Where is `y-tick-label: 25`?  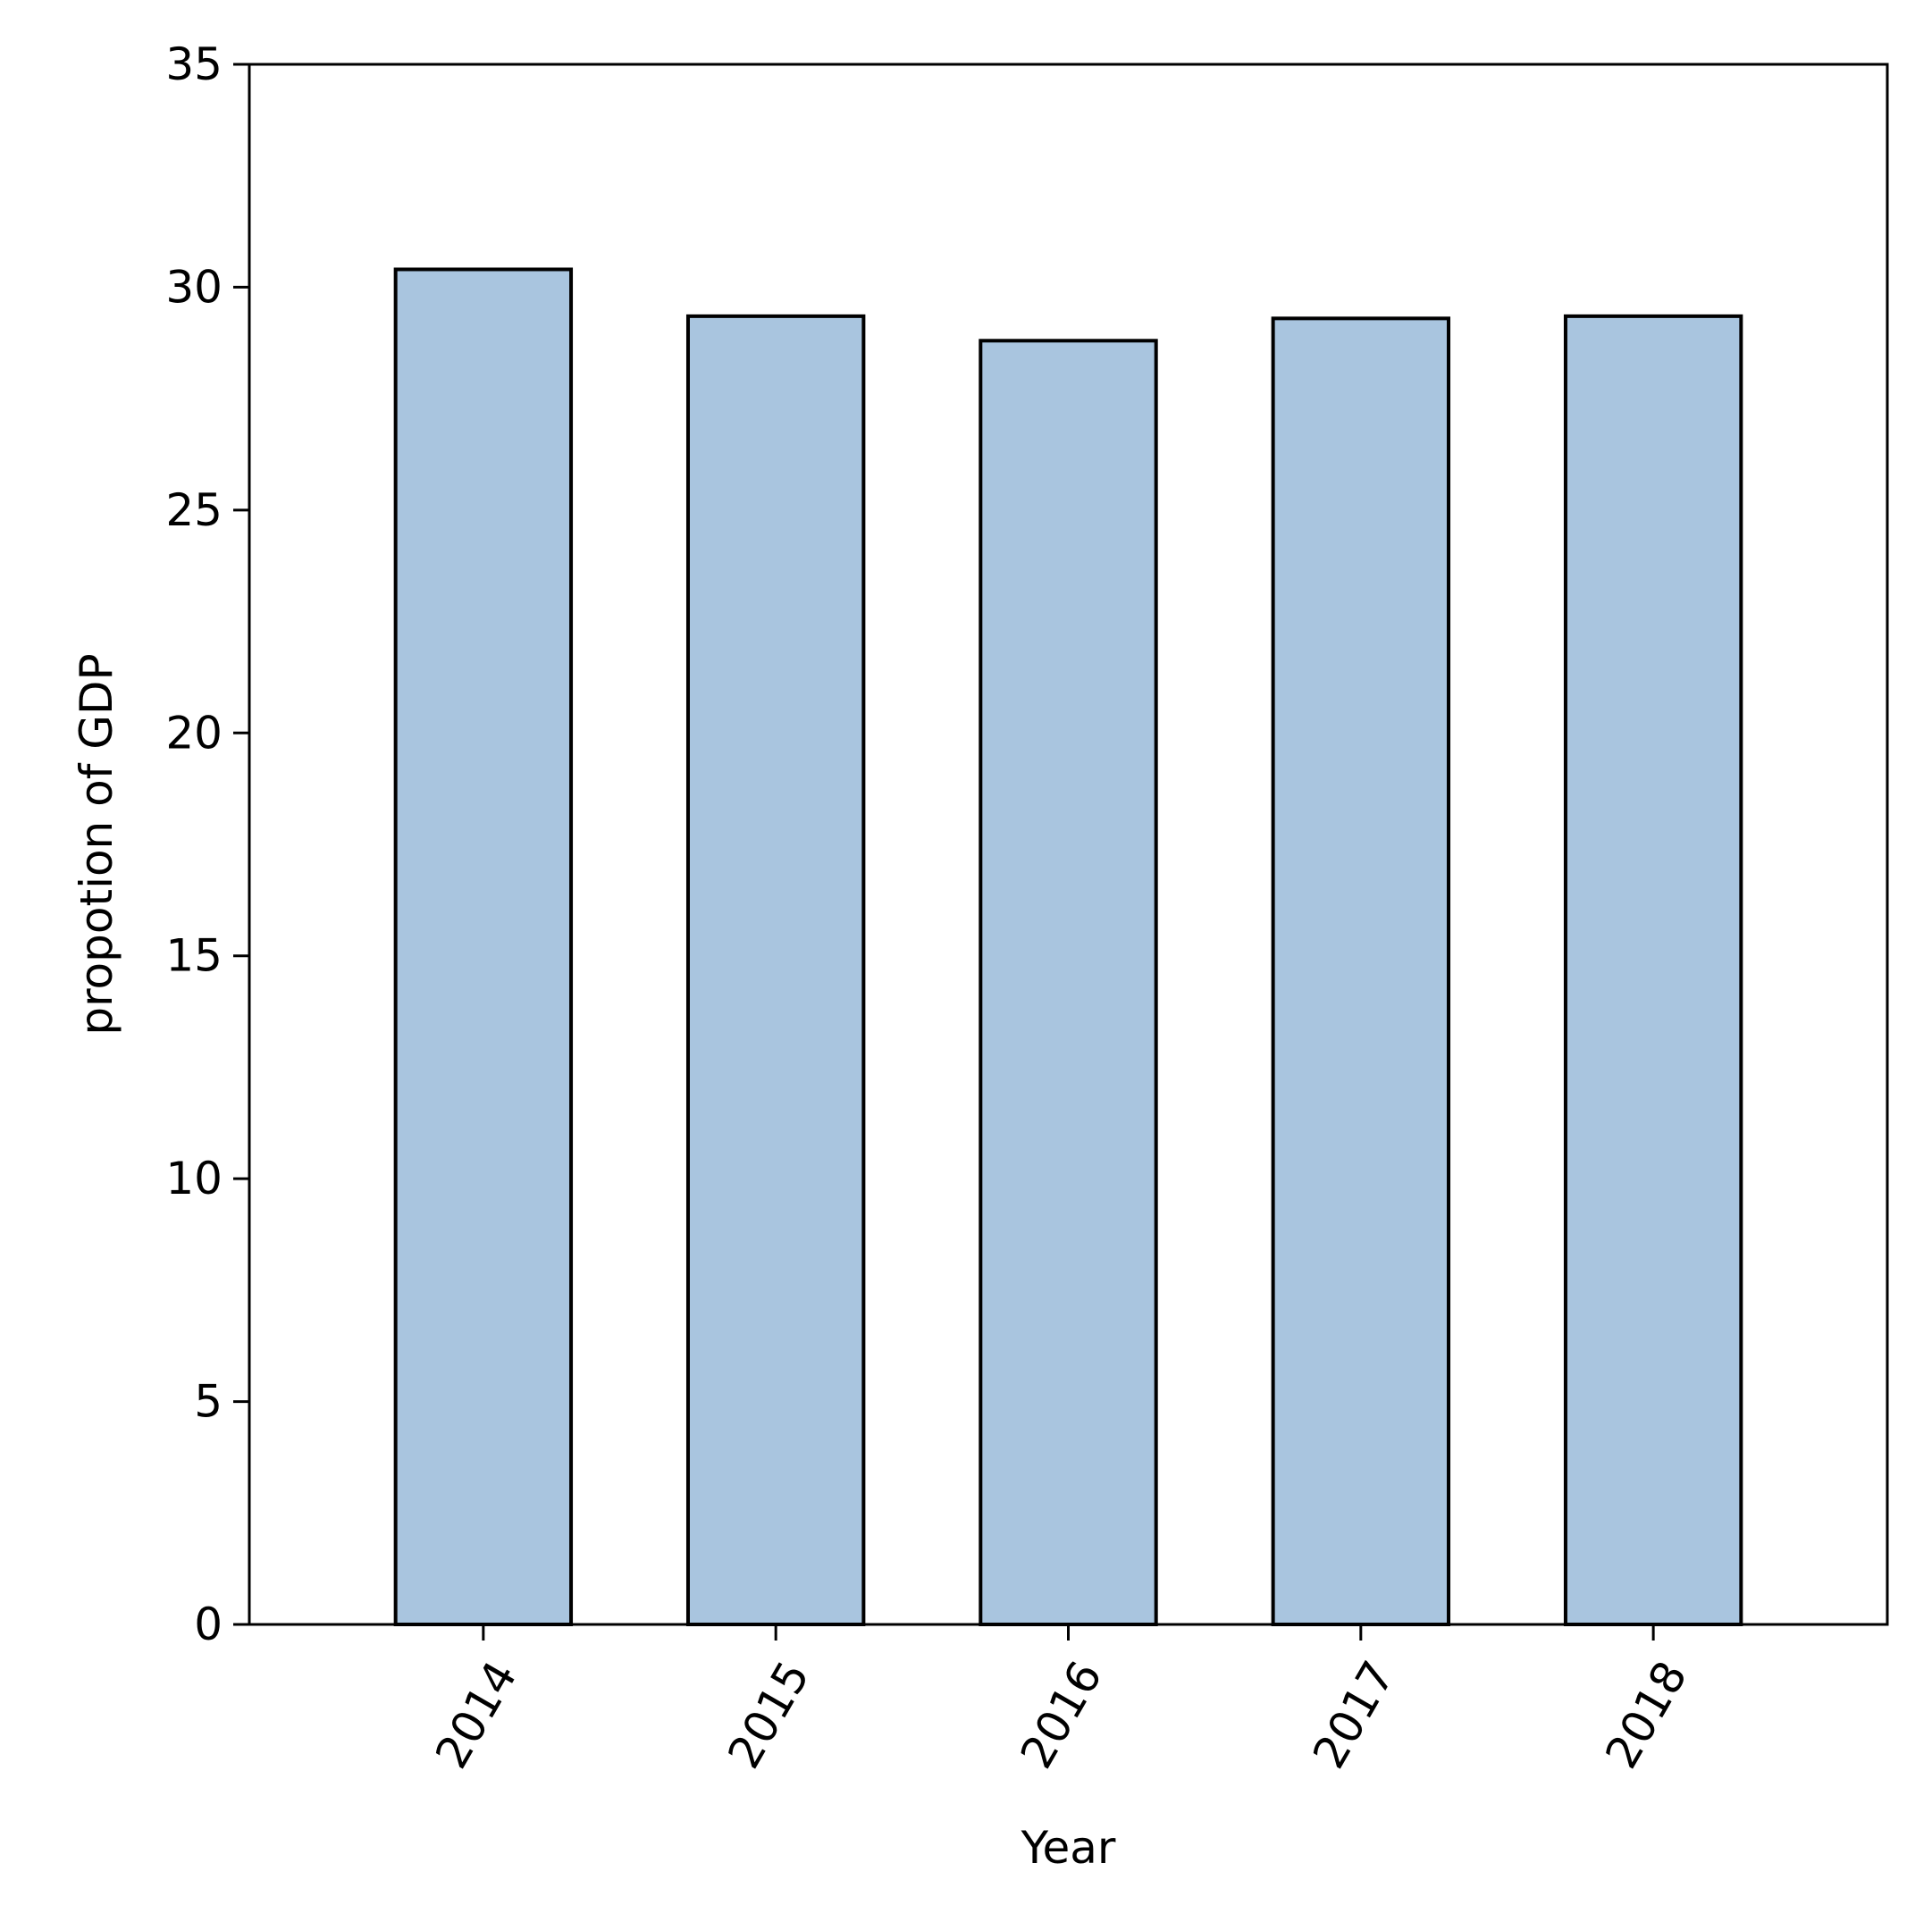
y-tick-label: 25 is located at coordinates (194, 510).